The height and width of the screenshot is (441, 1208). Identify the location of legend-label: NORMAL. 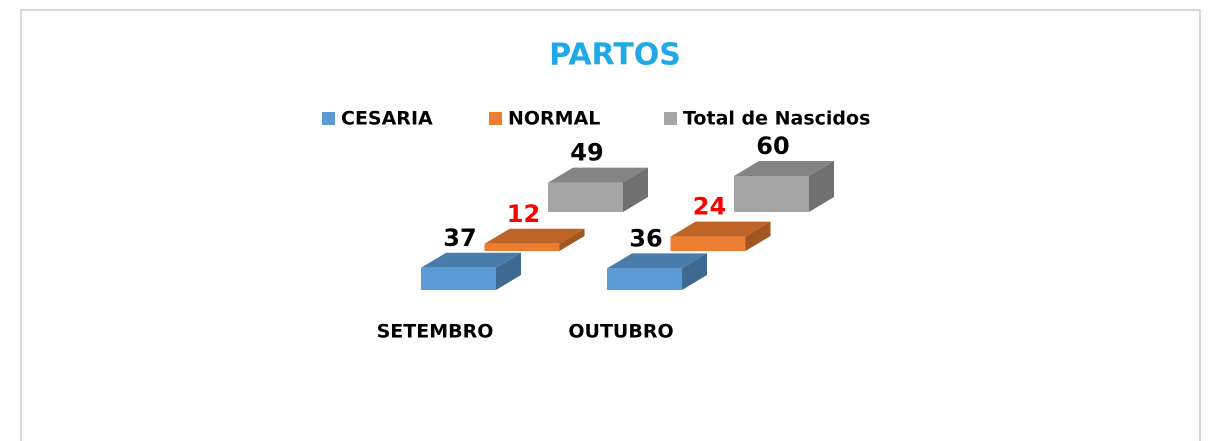
(554, 119).